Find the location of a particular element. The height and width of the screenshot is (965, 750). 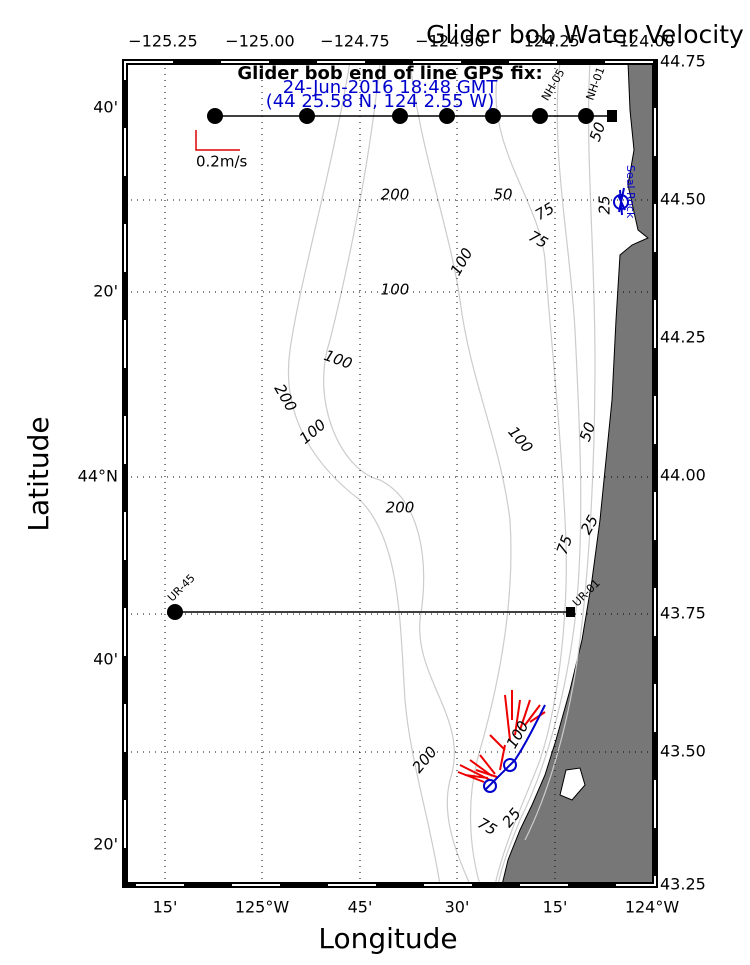

right-tick-label: 43.50 is located at coordinates (683, 751).